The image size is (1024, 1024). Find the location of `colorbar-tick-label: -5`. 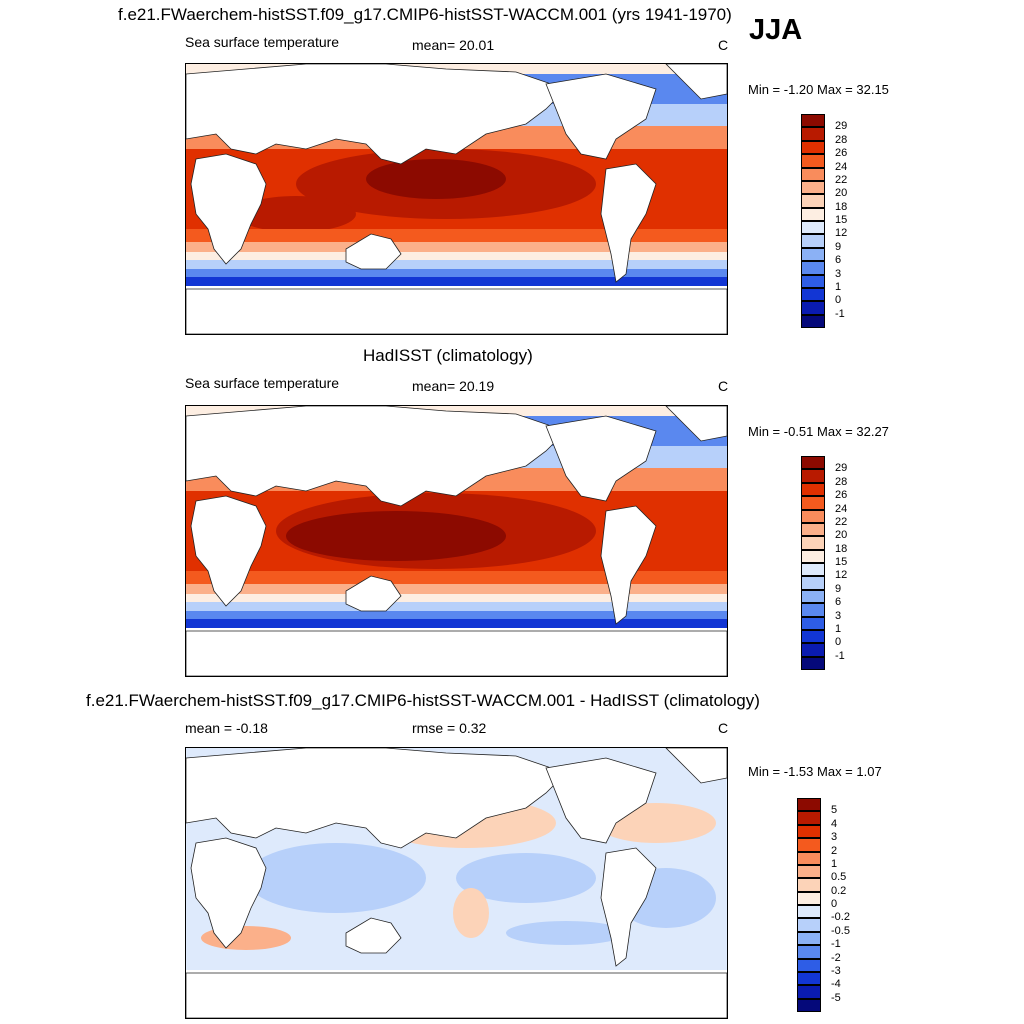

colorbar-tick-label: -5 is located at coordinates (836, 997).